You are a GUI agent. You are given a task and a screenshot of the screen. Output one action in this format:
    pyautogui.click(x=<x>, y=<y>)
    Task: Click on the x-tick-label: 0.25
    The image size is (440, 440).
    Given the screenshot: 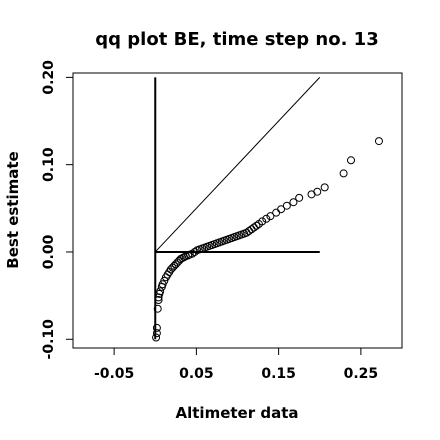 What is the action you would take?
    pyautogui.click(x=361, y=374)
    